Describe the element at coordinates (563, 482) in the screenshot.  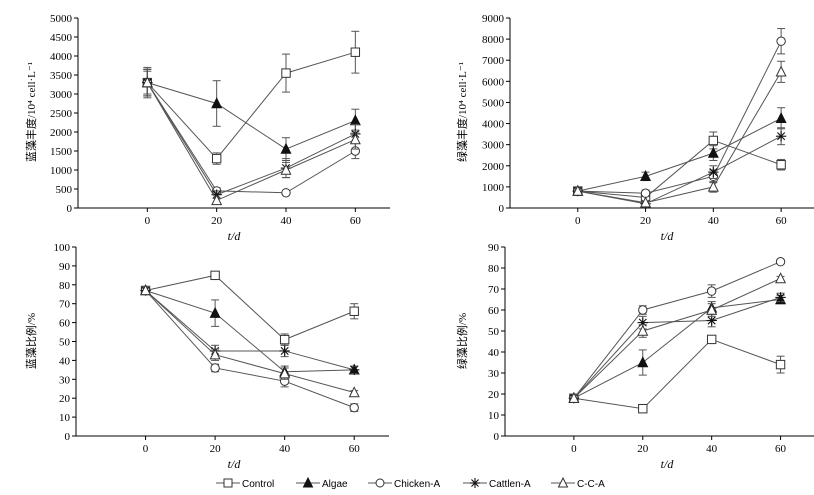
I see `legend-marker-c-c-a` at that location.